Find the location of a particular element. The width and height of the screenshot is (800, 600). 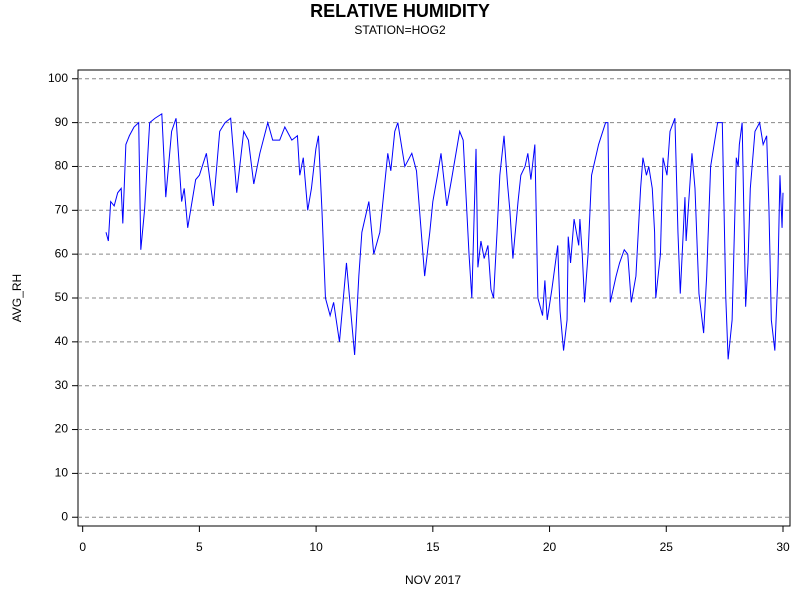

x-tick-label: 30 is located at coordinates (783, 547).